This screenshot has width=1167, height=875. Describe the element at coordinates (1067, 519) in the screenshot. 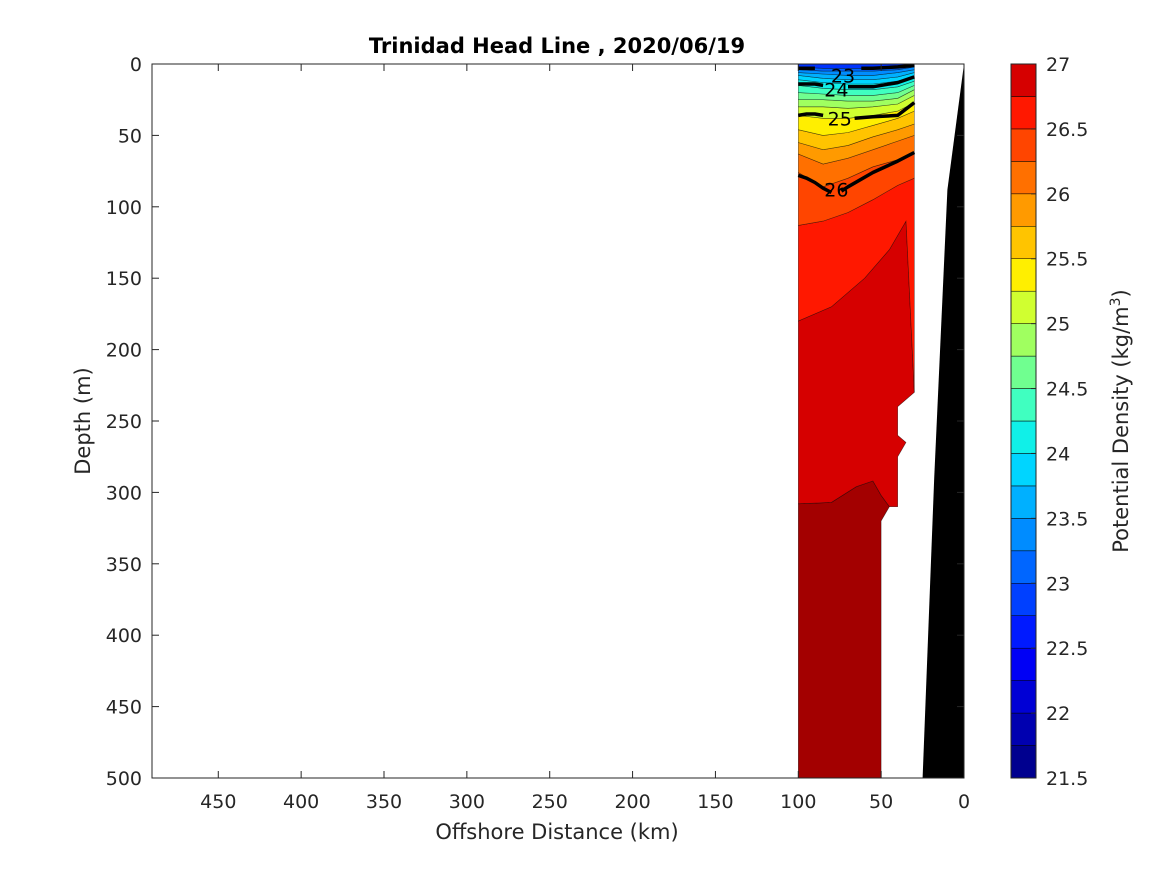

I see `colorbar-tick-label: 23.5` at that location.